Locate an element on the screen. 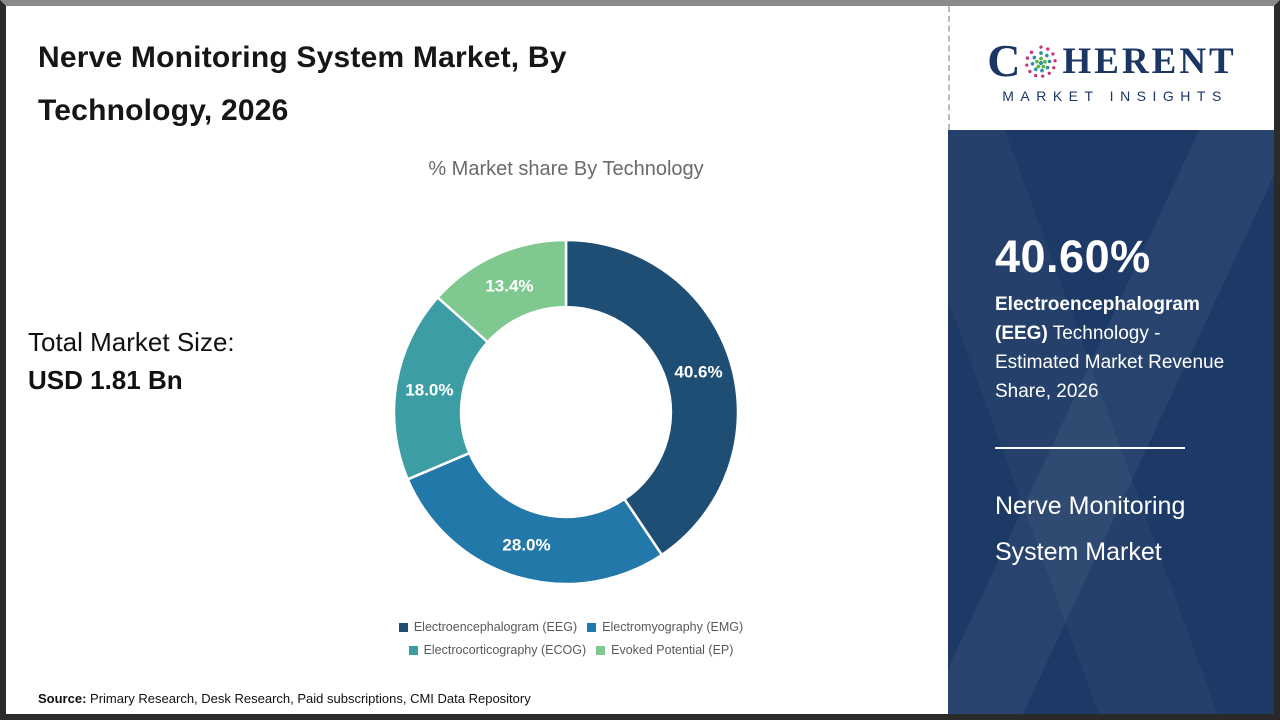 The height and width of the screenshot is (720, 1280). logo-wordmark: C is located at coordinates (1112, 61).